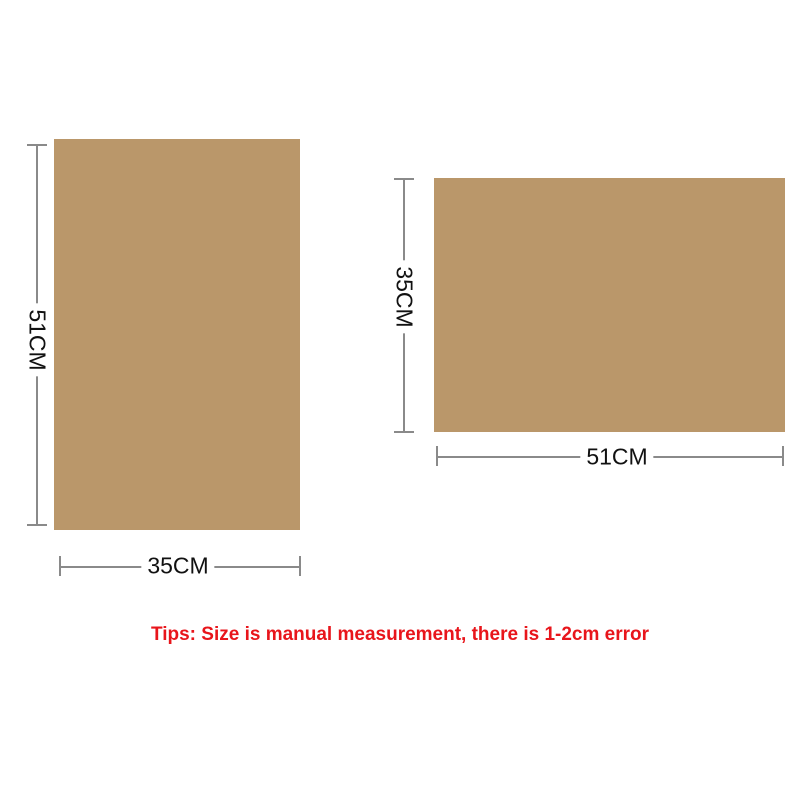 This screenshot has height=800, width=800. I want to click on portrait-height-cap-bottom, so click(37, 525).